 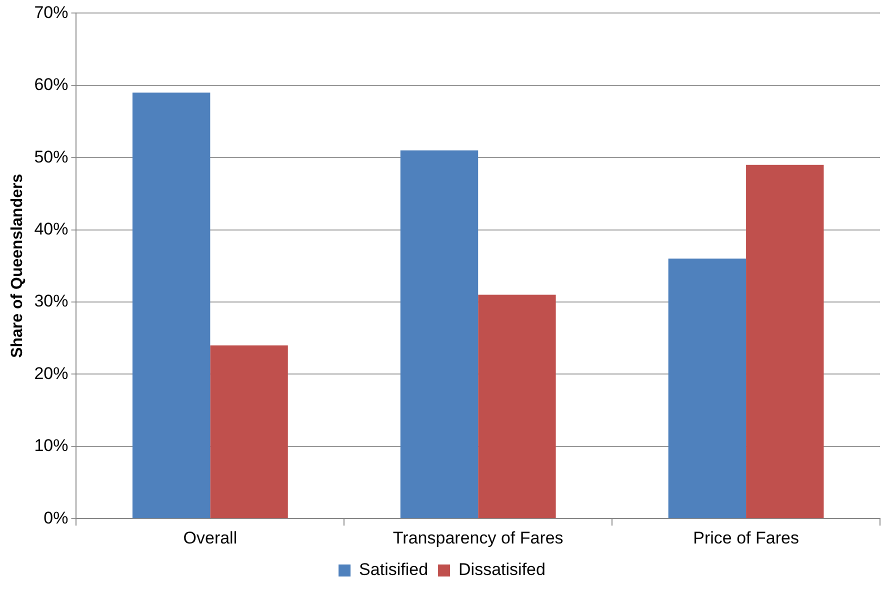 What do you see at coordinates (17, 266) in the screenshot?
I see `y-axis-title: Share of Queenslanders` at bounding box center [17, 266].